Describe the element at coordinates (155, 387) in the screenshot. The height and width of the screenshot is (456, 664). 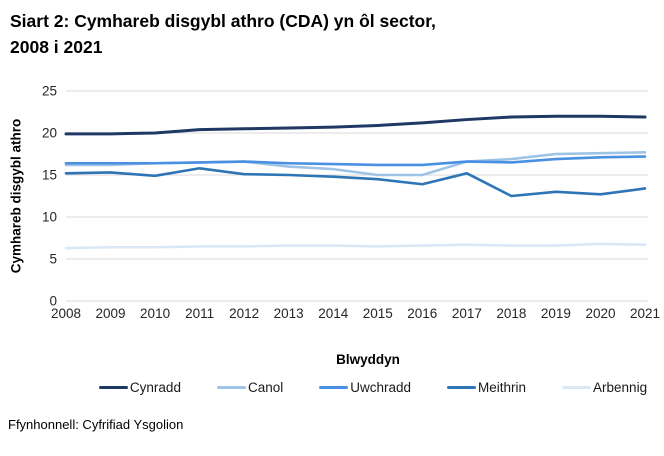
I see `legend-label: Cynradd` at that location.